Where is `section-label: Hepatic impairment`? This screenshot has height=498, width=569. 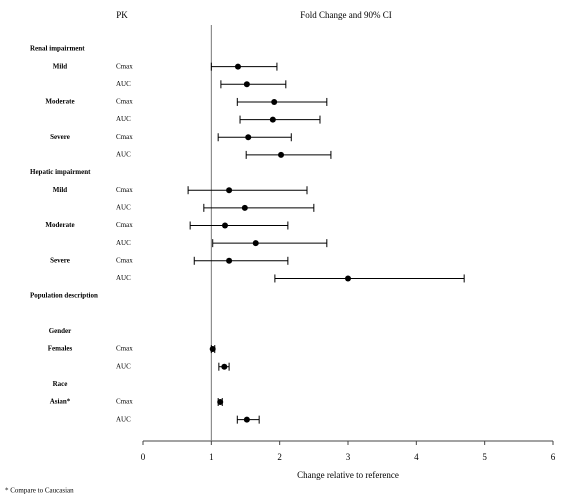 section-label: Hepatic impairment is located at coordinates (60, 172).